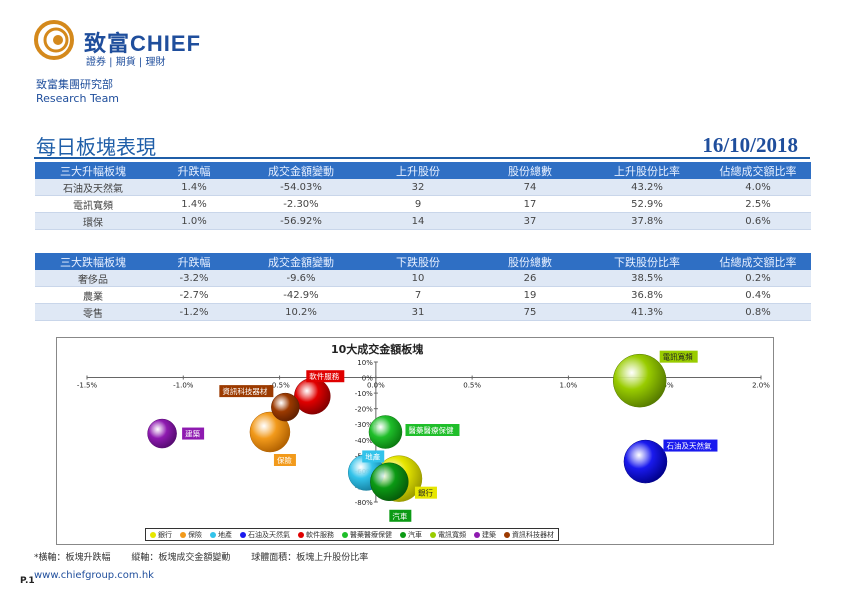  I want to click on footnote-bubble: 球體面積：板塊上升股份比率, so click(310, 558).